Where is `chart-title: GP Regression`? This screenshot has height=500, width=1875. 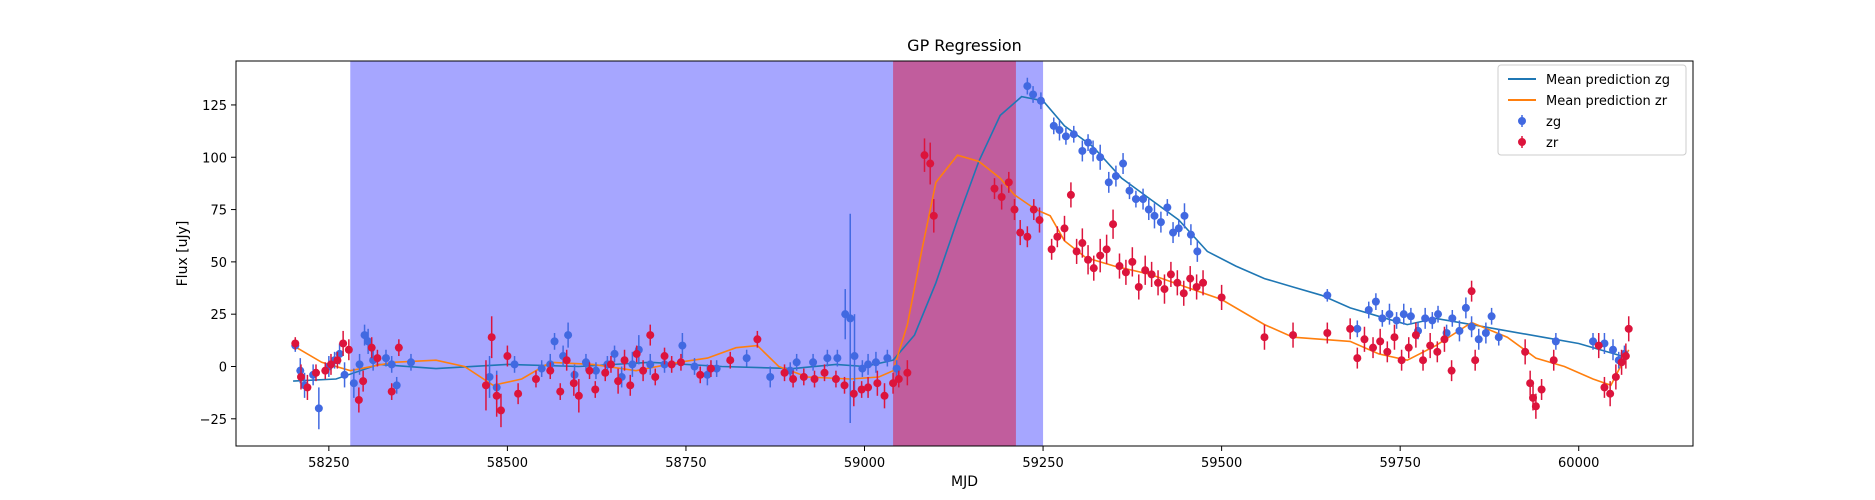 chart-title: GP Regression is located at coordinates (964, 45).